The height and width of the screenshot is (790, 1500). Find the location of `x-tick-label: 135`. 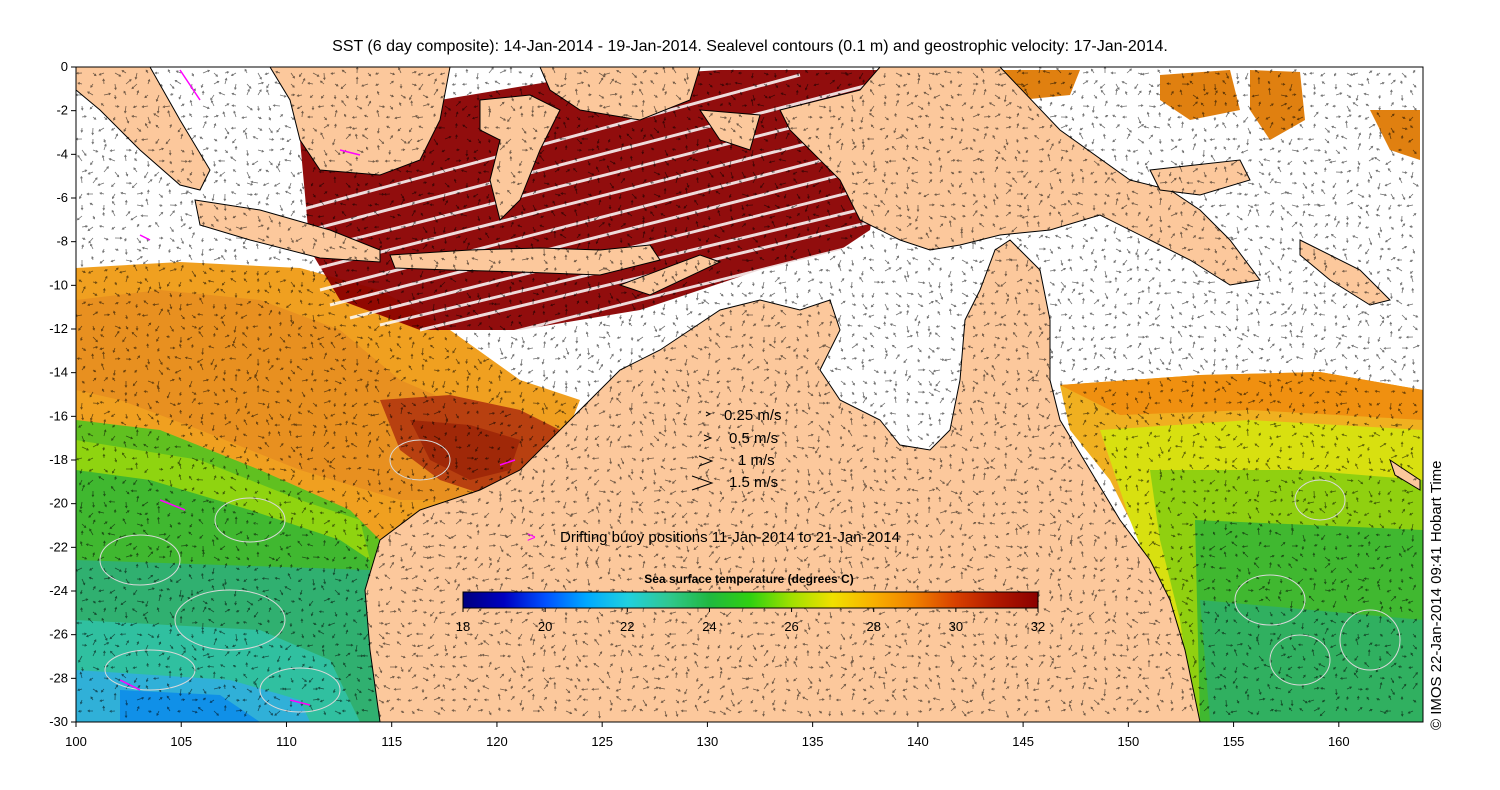

x-tick-label: 135 is located at coordinates (813, 741).